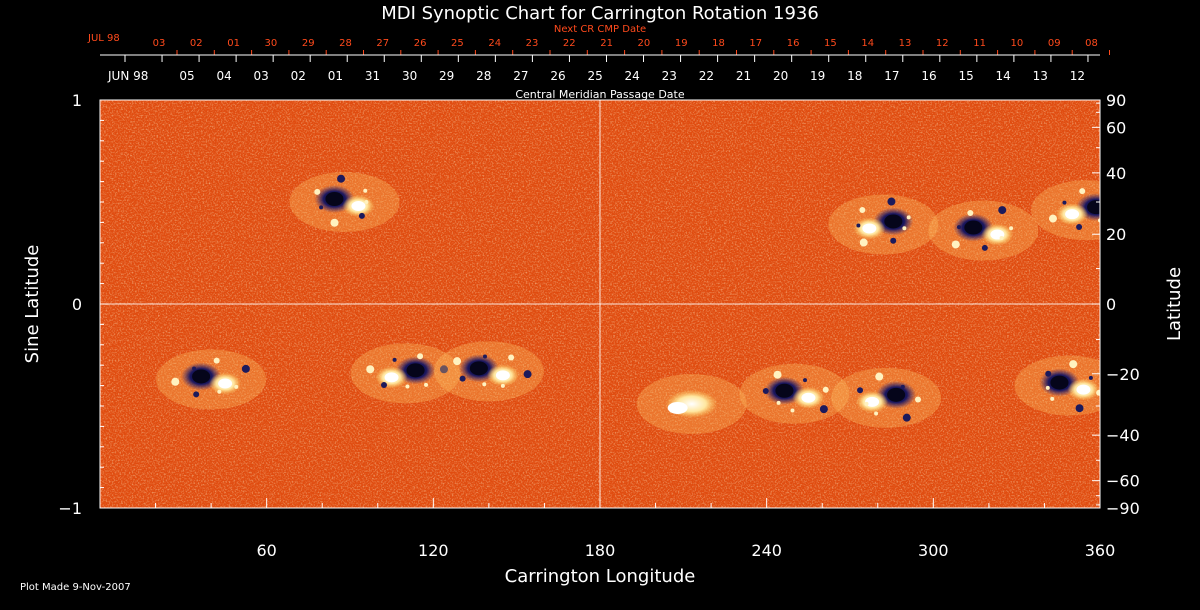  I want to click on next-cmp-date-label: 17, so click(755, 43).